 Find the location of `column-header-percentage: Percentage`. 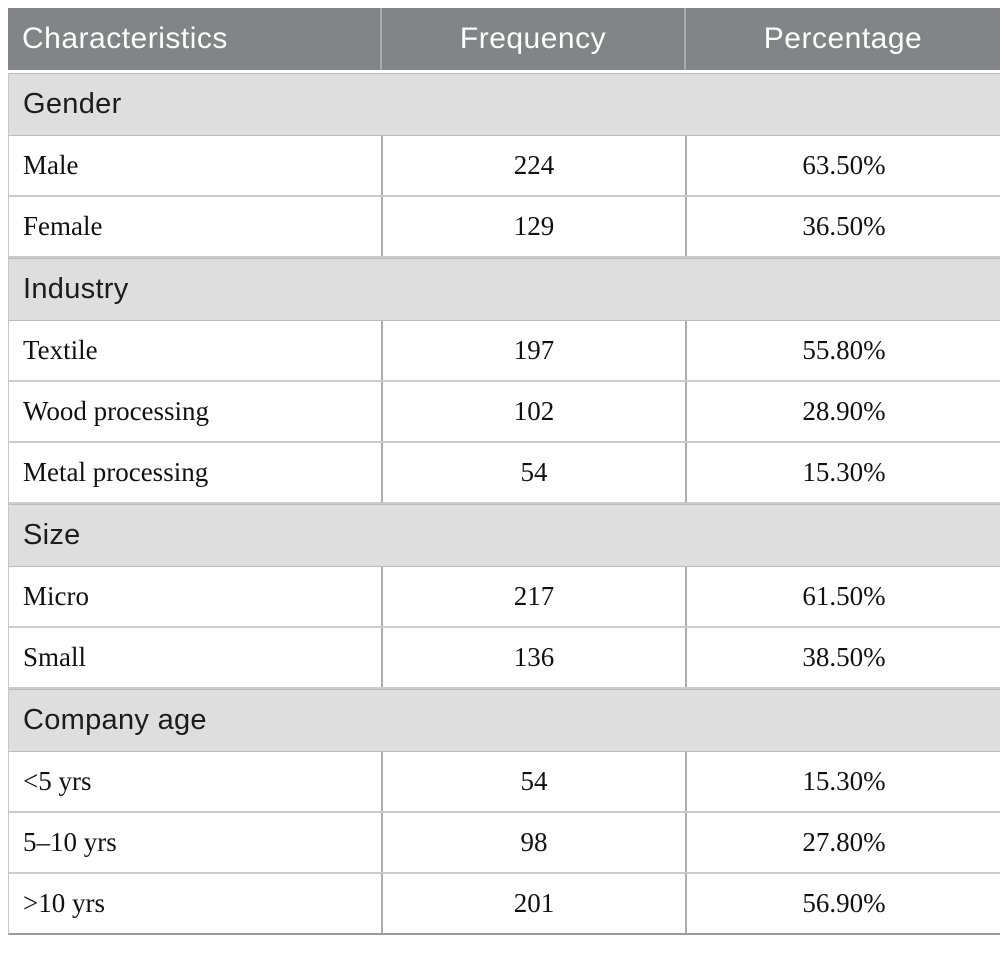

column-header-percentage: Percentage is located at coordinates (842, 39).